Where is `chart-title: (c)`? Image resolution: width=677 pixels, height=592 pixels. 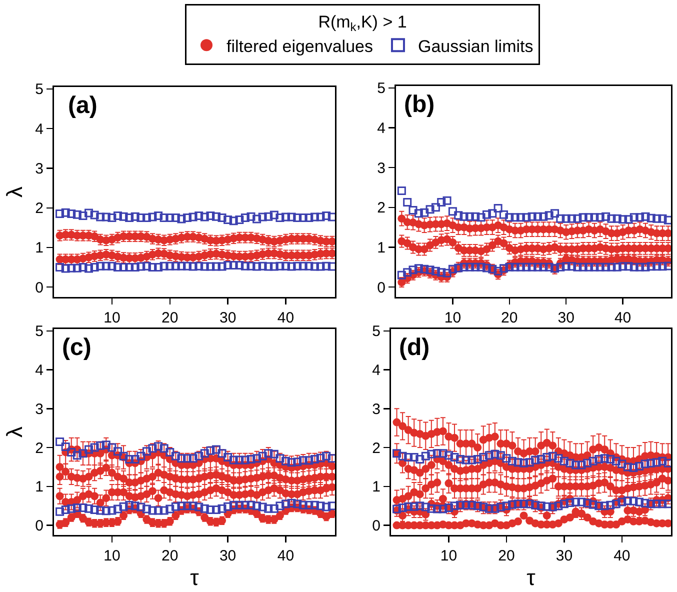 chart-title: (c) is located at coordinates (77, 347).